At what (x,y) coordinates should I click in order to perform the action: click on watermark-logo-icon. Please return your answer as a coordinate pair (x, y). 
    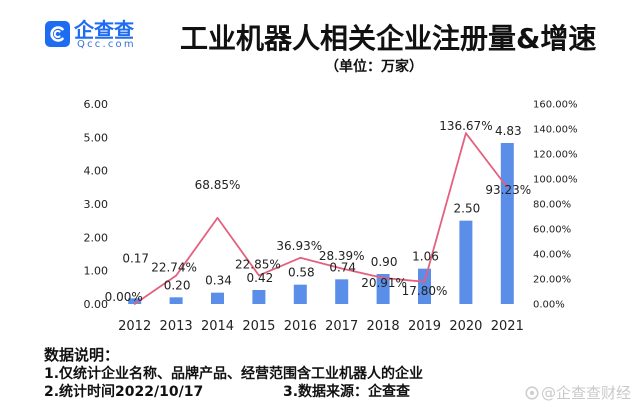
    Looking at the image, I should click on (532, 393).